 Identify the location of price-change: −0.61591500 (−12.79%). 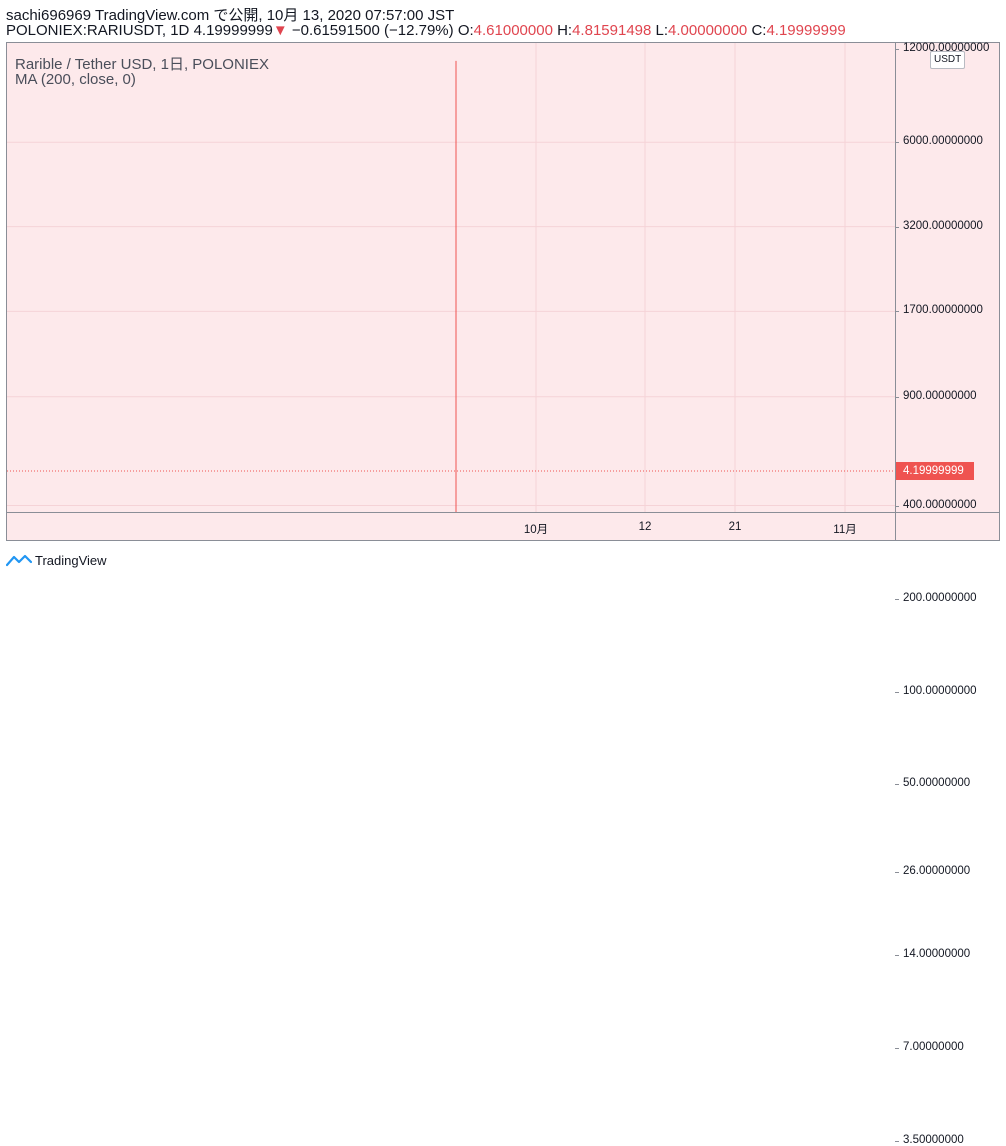
(372, 30).